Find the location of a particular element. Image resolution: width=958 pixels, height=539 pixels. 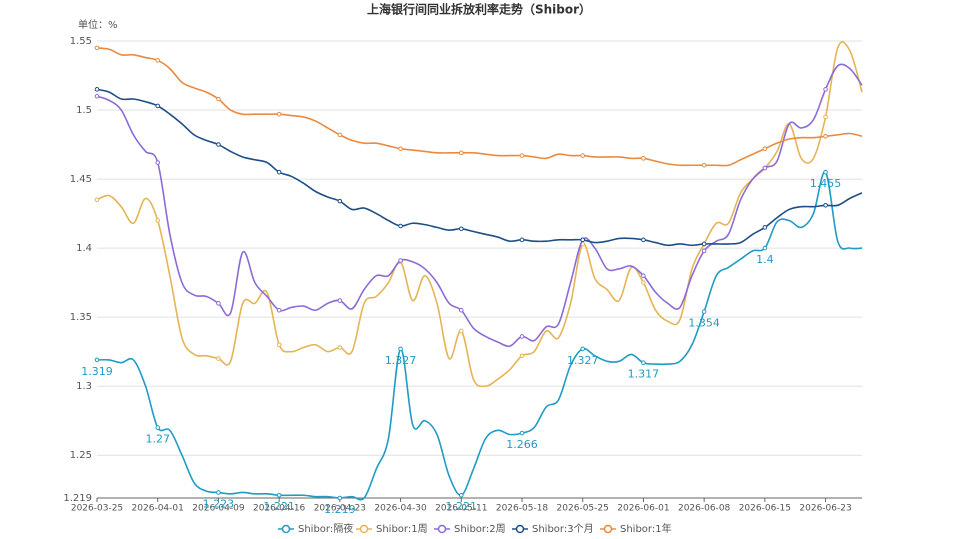

data-label: 1.354 is located at coordinates (704, 323).